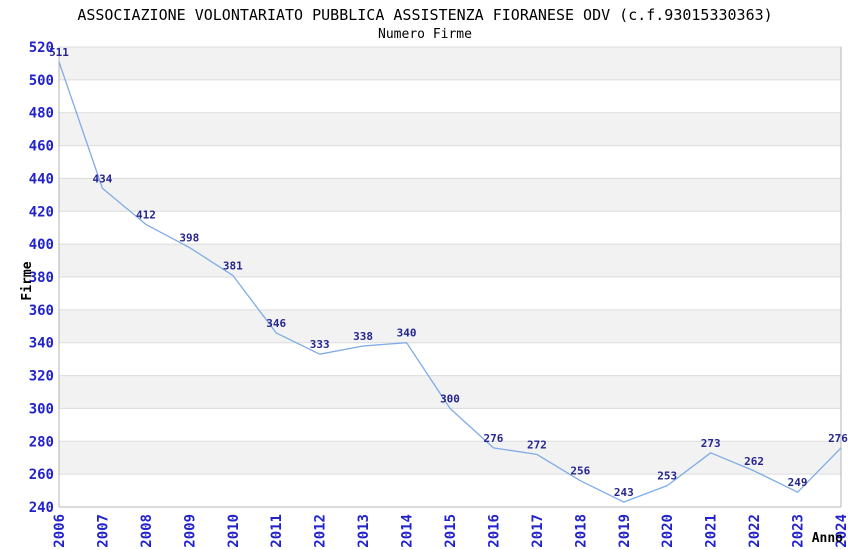 The image size is (850, 550). I want to click on x-tick-label: 2024, so click(842, 531).